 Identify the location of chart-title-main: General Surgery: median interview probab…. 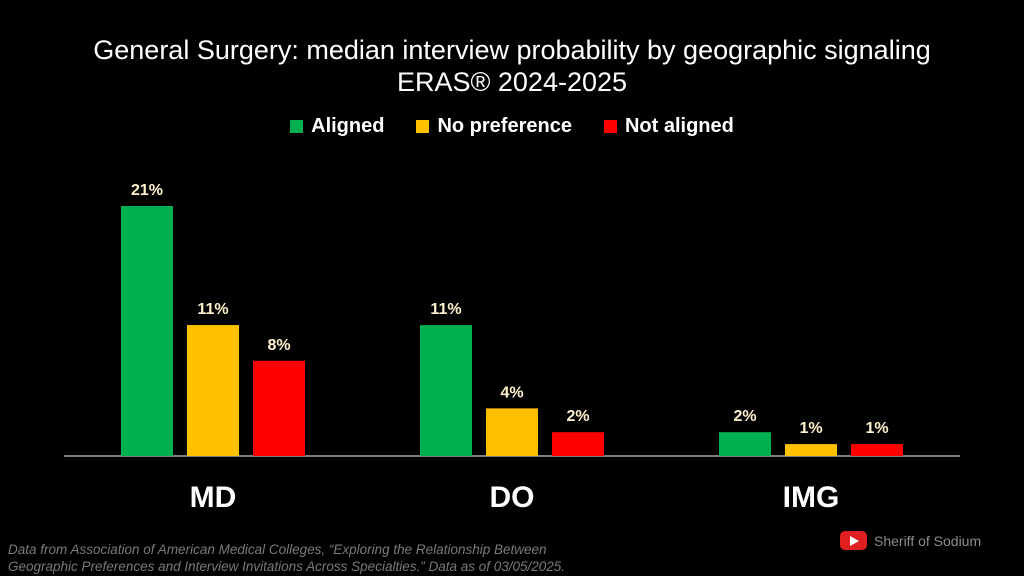
(512, 50).